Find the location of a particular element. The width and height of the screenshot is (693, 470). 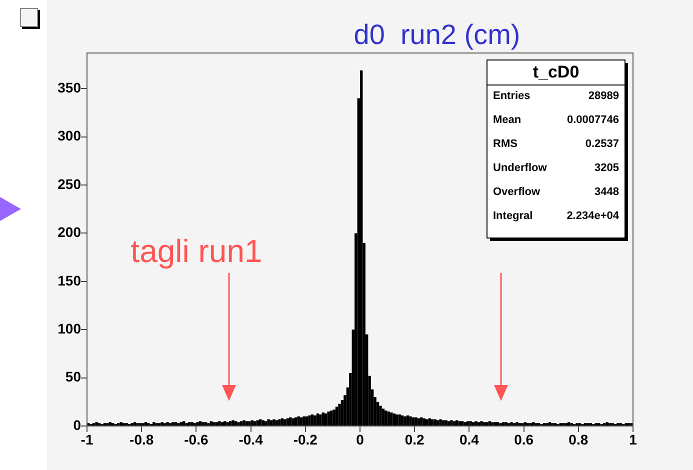

annotation: RMS is located at coordinates (505, 144).